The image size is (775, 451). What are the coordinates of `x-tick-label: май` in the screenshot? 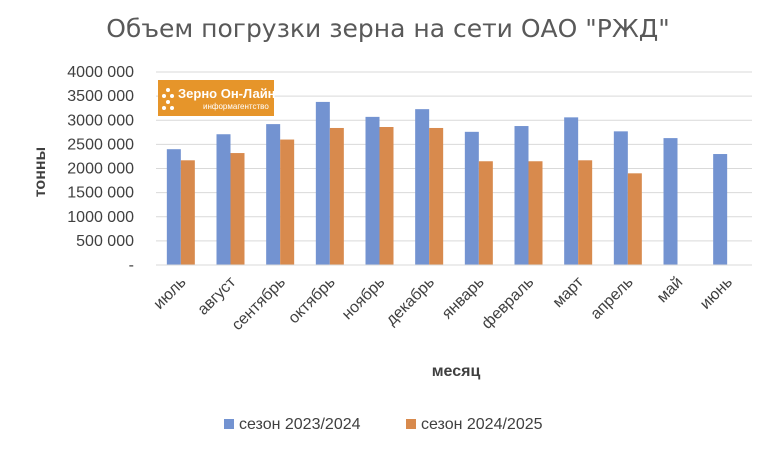 It's located at (670, 290).